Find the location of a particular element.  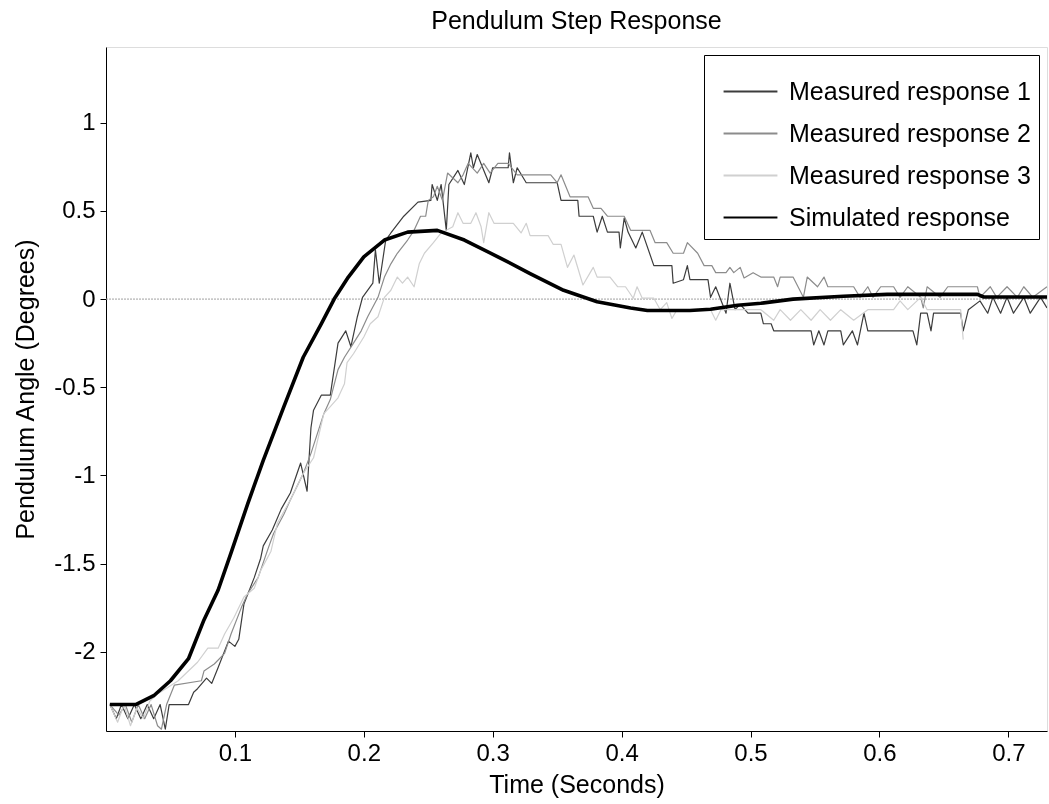

x-tick-label: 0.7 is located at coordinates (1009, 752).